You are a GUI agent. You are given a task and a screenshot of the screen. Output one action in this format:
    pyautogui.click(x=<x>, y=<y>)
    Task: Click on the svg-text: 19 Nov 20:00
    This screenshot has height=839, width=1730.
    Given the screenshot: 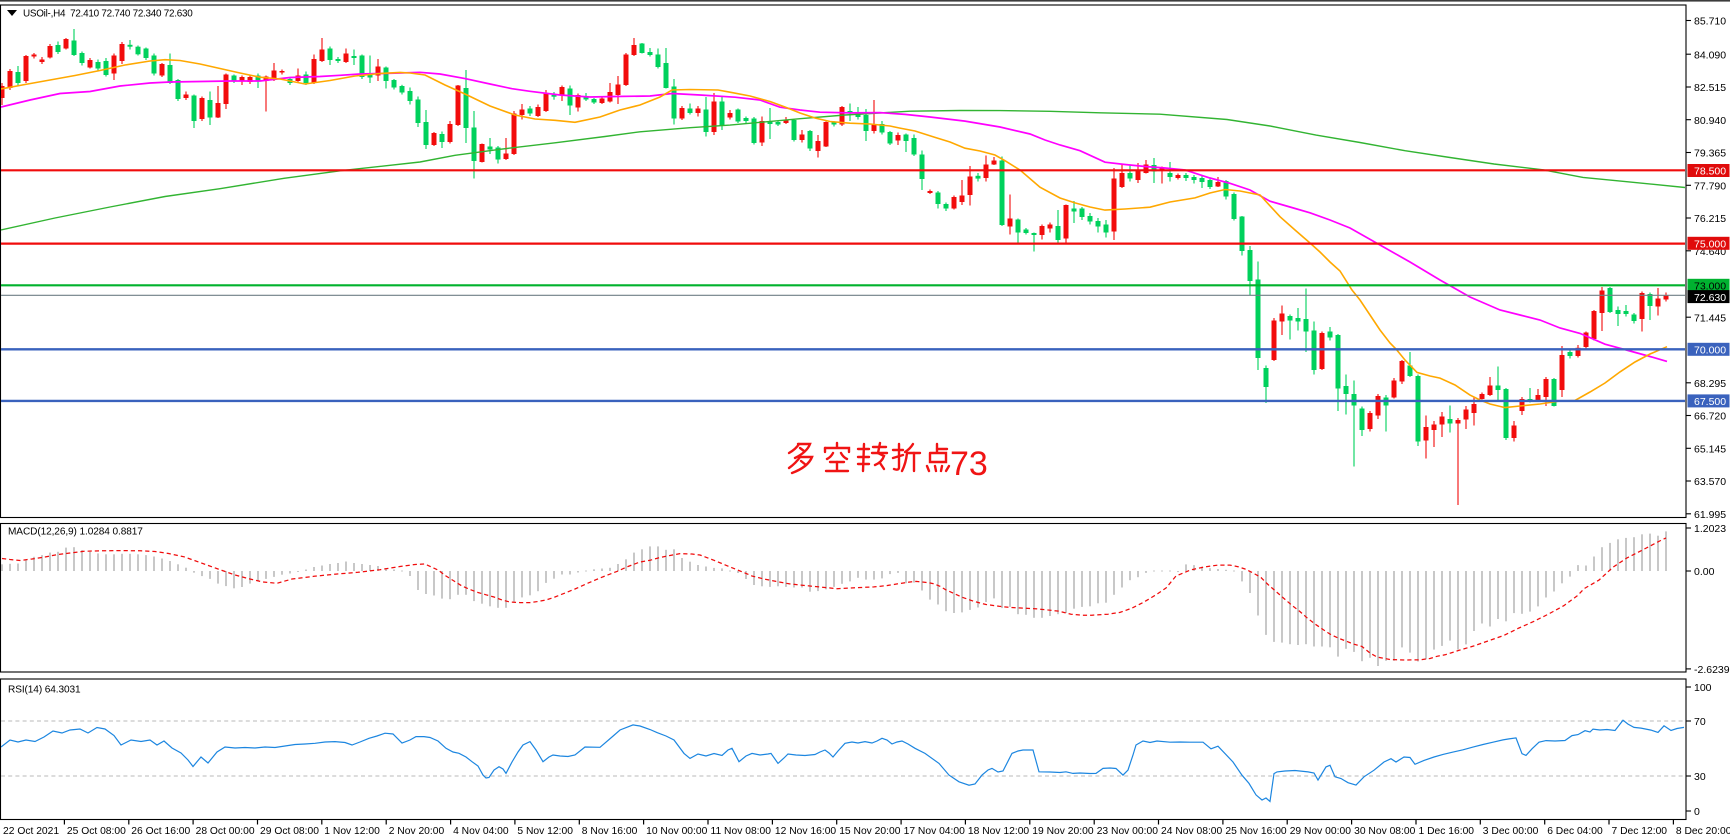 What is the action you would take?
    pyautogui.click(x=1063, y=831)
    